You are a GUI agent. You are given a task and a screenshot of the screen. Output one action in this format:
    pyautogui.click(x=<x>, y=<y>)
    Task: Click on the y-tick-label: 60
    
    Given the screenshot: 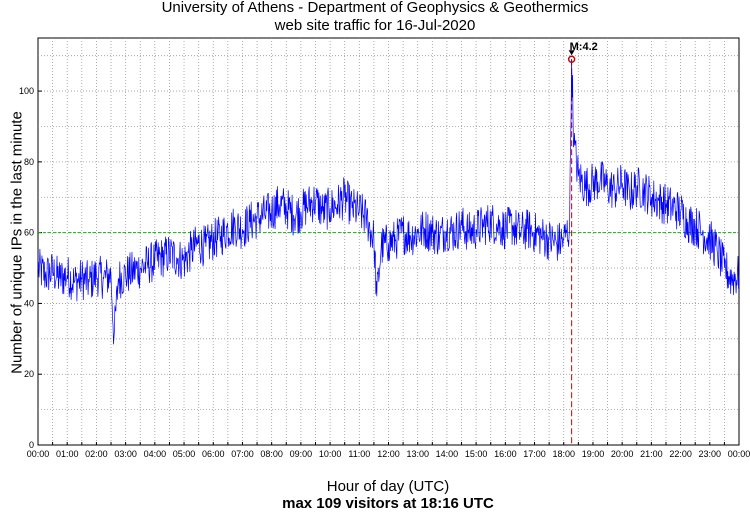 What is the action you would take?
    pyautogui.click(x=29, y=233)
    